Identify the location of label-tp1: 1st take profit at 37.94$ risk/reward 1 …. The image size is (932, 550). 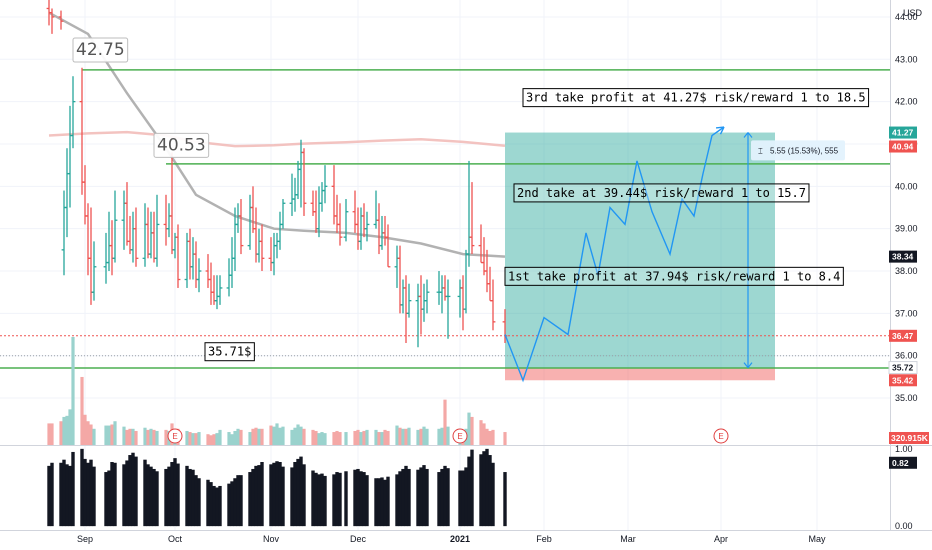
(674, 276).